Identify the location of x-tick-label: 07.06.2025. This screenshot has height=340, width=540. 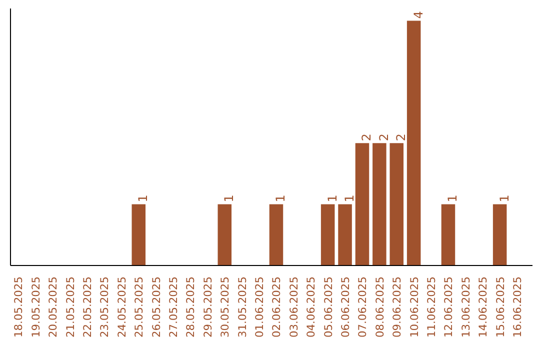
(363, 307).